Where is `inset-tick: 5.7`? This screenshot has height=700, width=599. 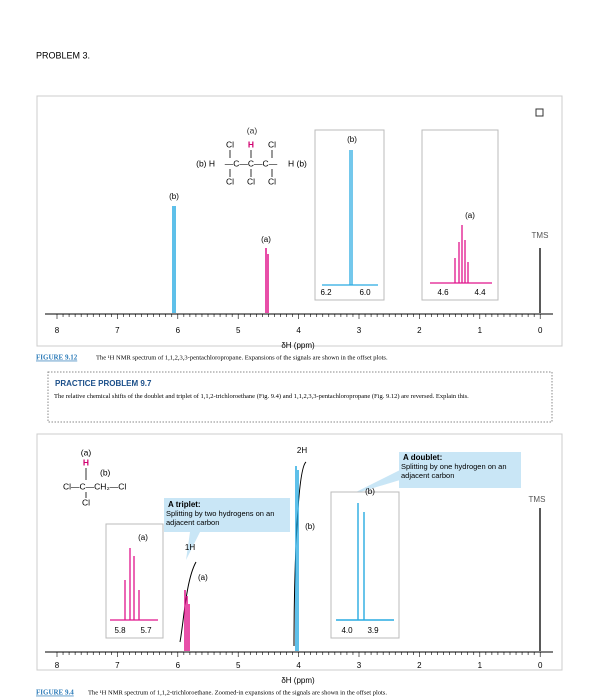
inset-tick: 5.7 is located at coordinates (146, 630).